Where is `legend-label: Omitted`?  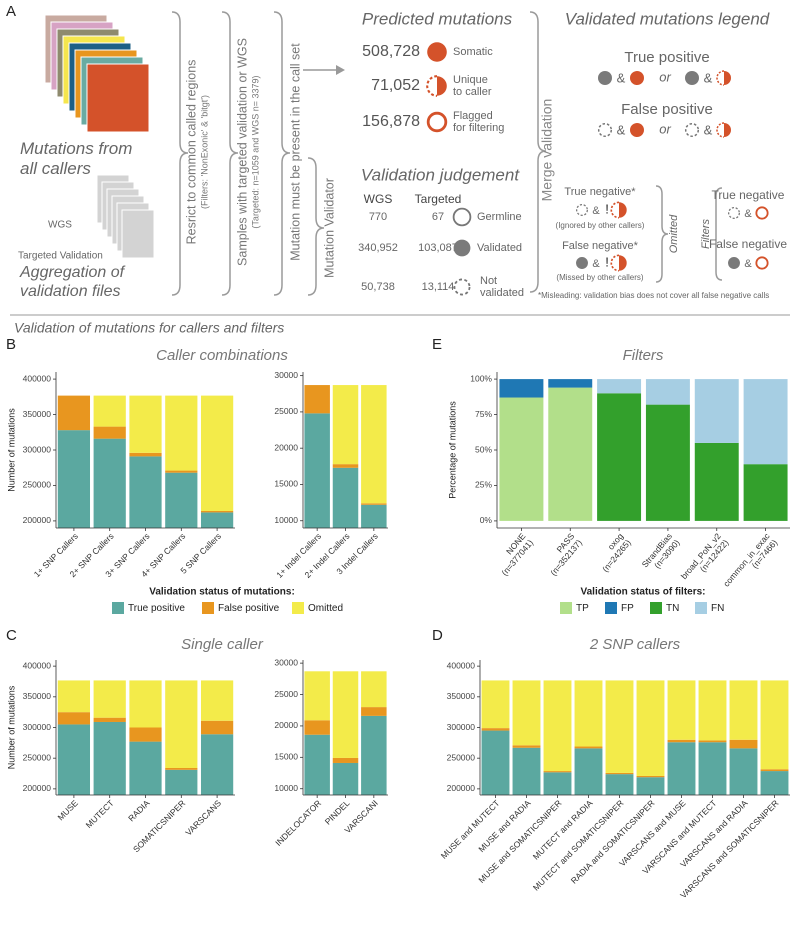 legend-label: Omitted is located at coordinates (325, 608).